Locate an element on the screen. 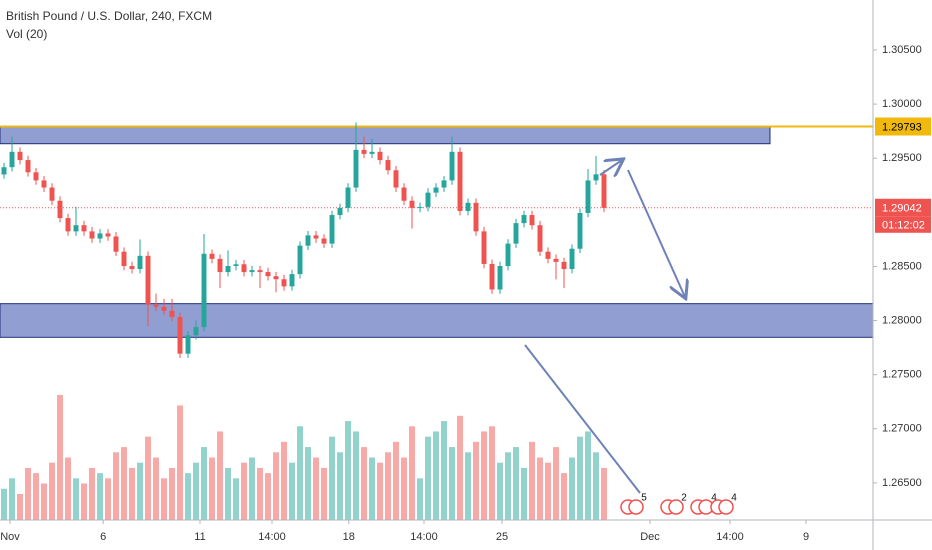 The image size is (932, 550). countdown-tag is located at coordinates (903, 224).